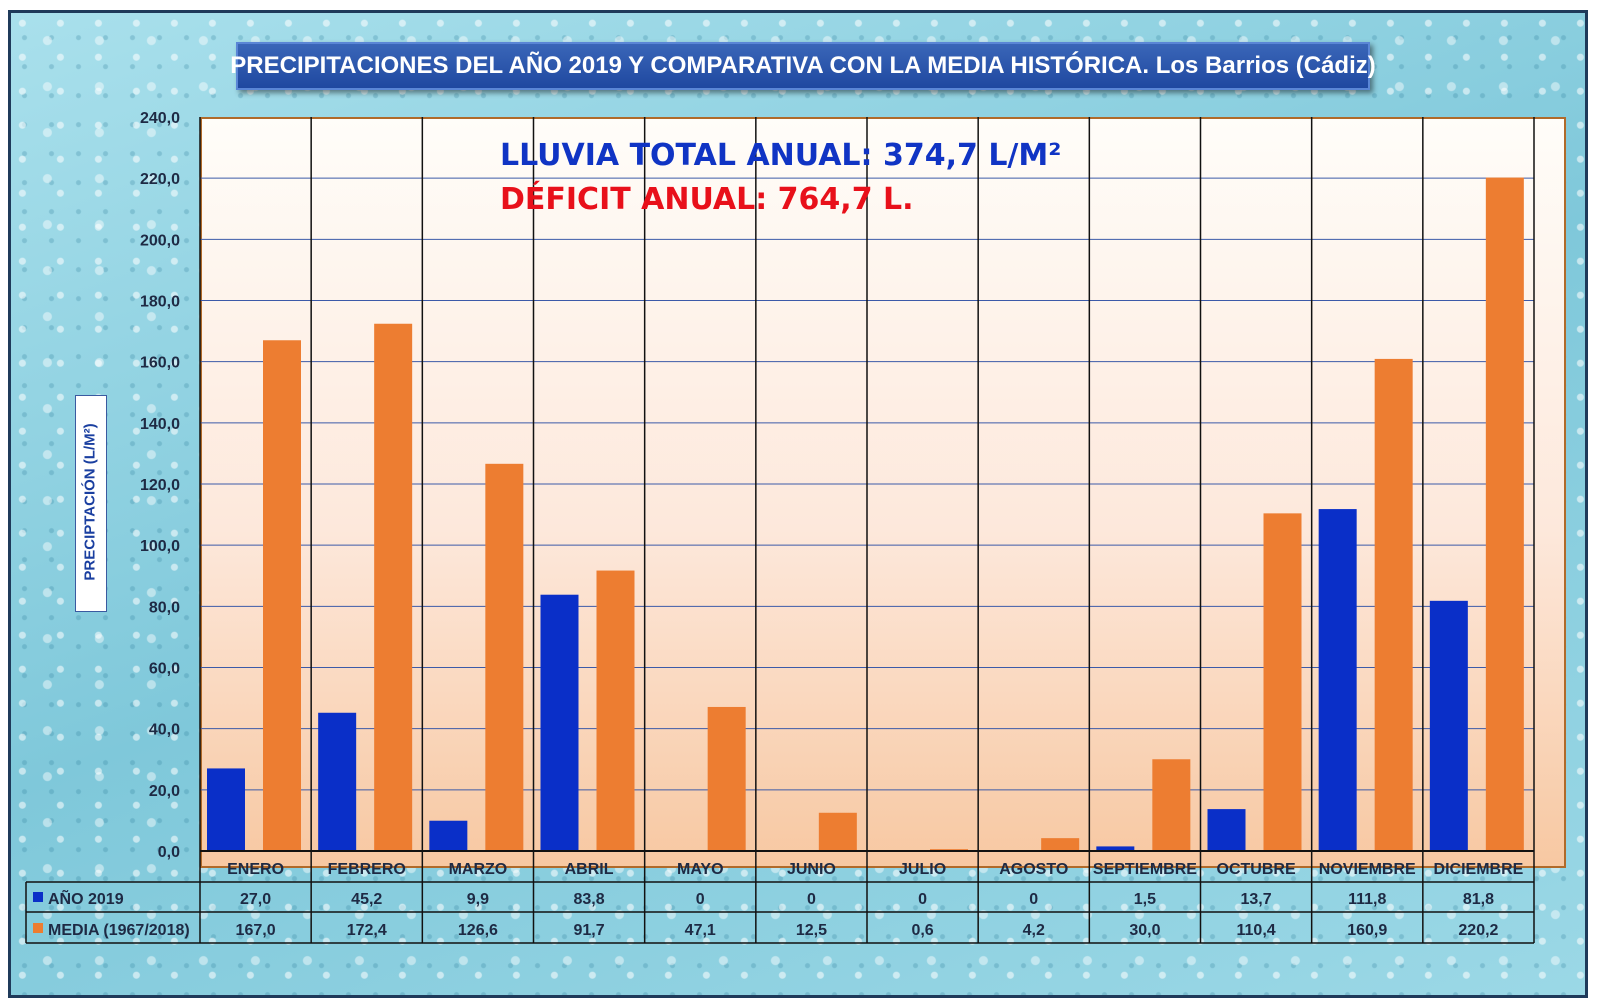 This screenshot has width=1600, height=1007. Describe the element at coordinates (1145, 899) in the screenshot. I see `data-table-value: 1,5` at that location.